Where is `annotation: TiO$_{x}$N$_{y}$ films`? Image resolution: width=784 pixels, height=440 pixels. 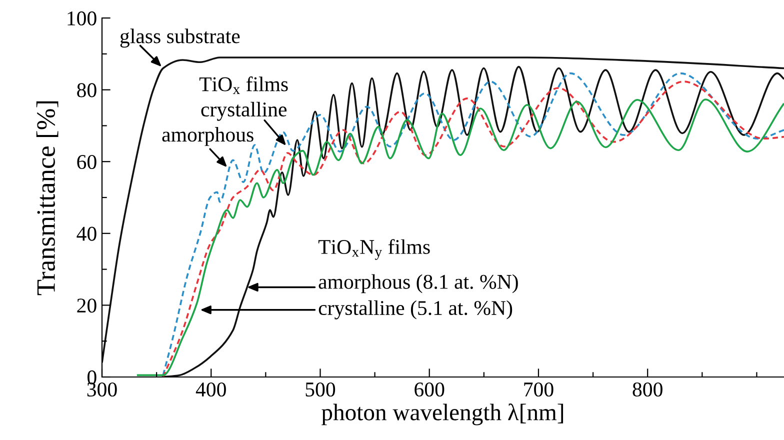
annotation: TiO$_{x}$N$_{y}$ films is located at coordinates (374, 249).